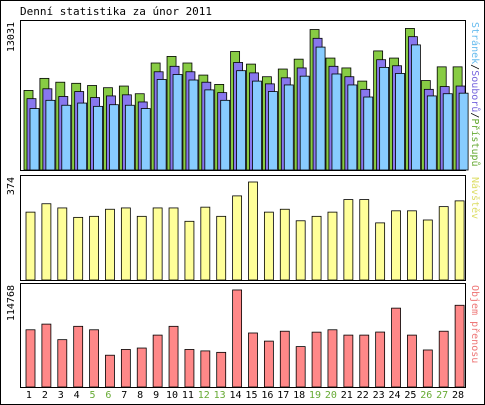 Image resolution: width=485 pixels, height=405 pixels. What do you see at coordinates (475, 91) in the screenshot?
I see `series-label-part: Souborů` at bounding box center [475, 91].